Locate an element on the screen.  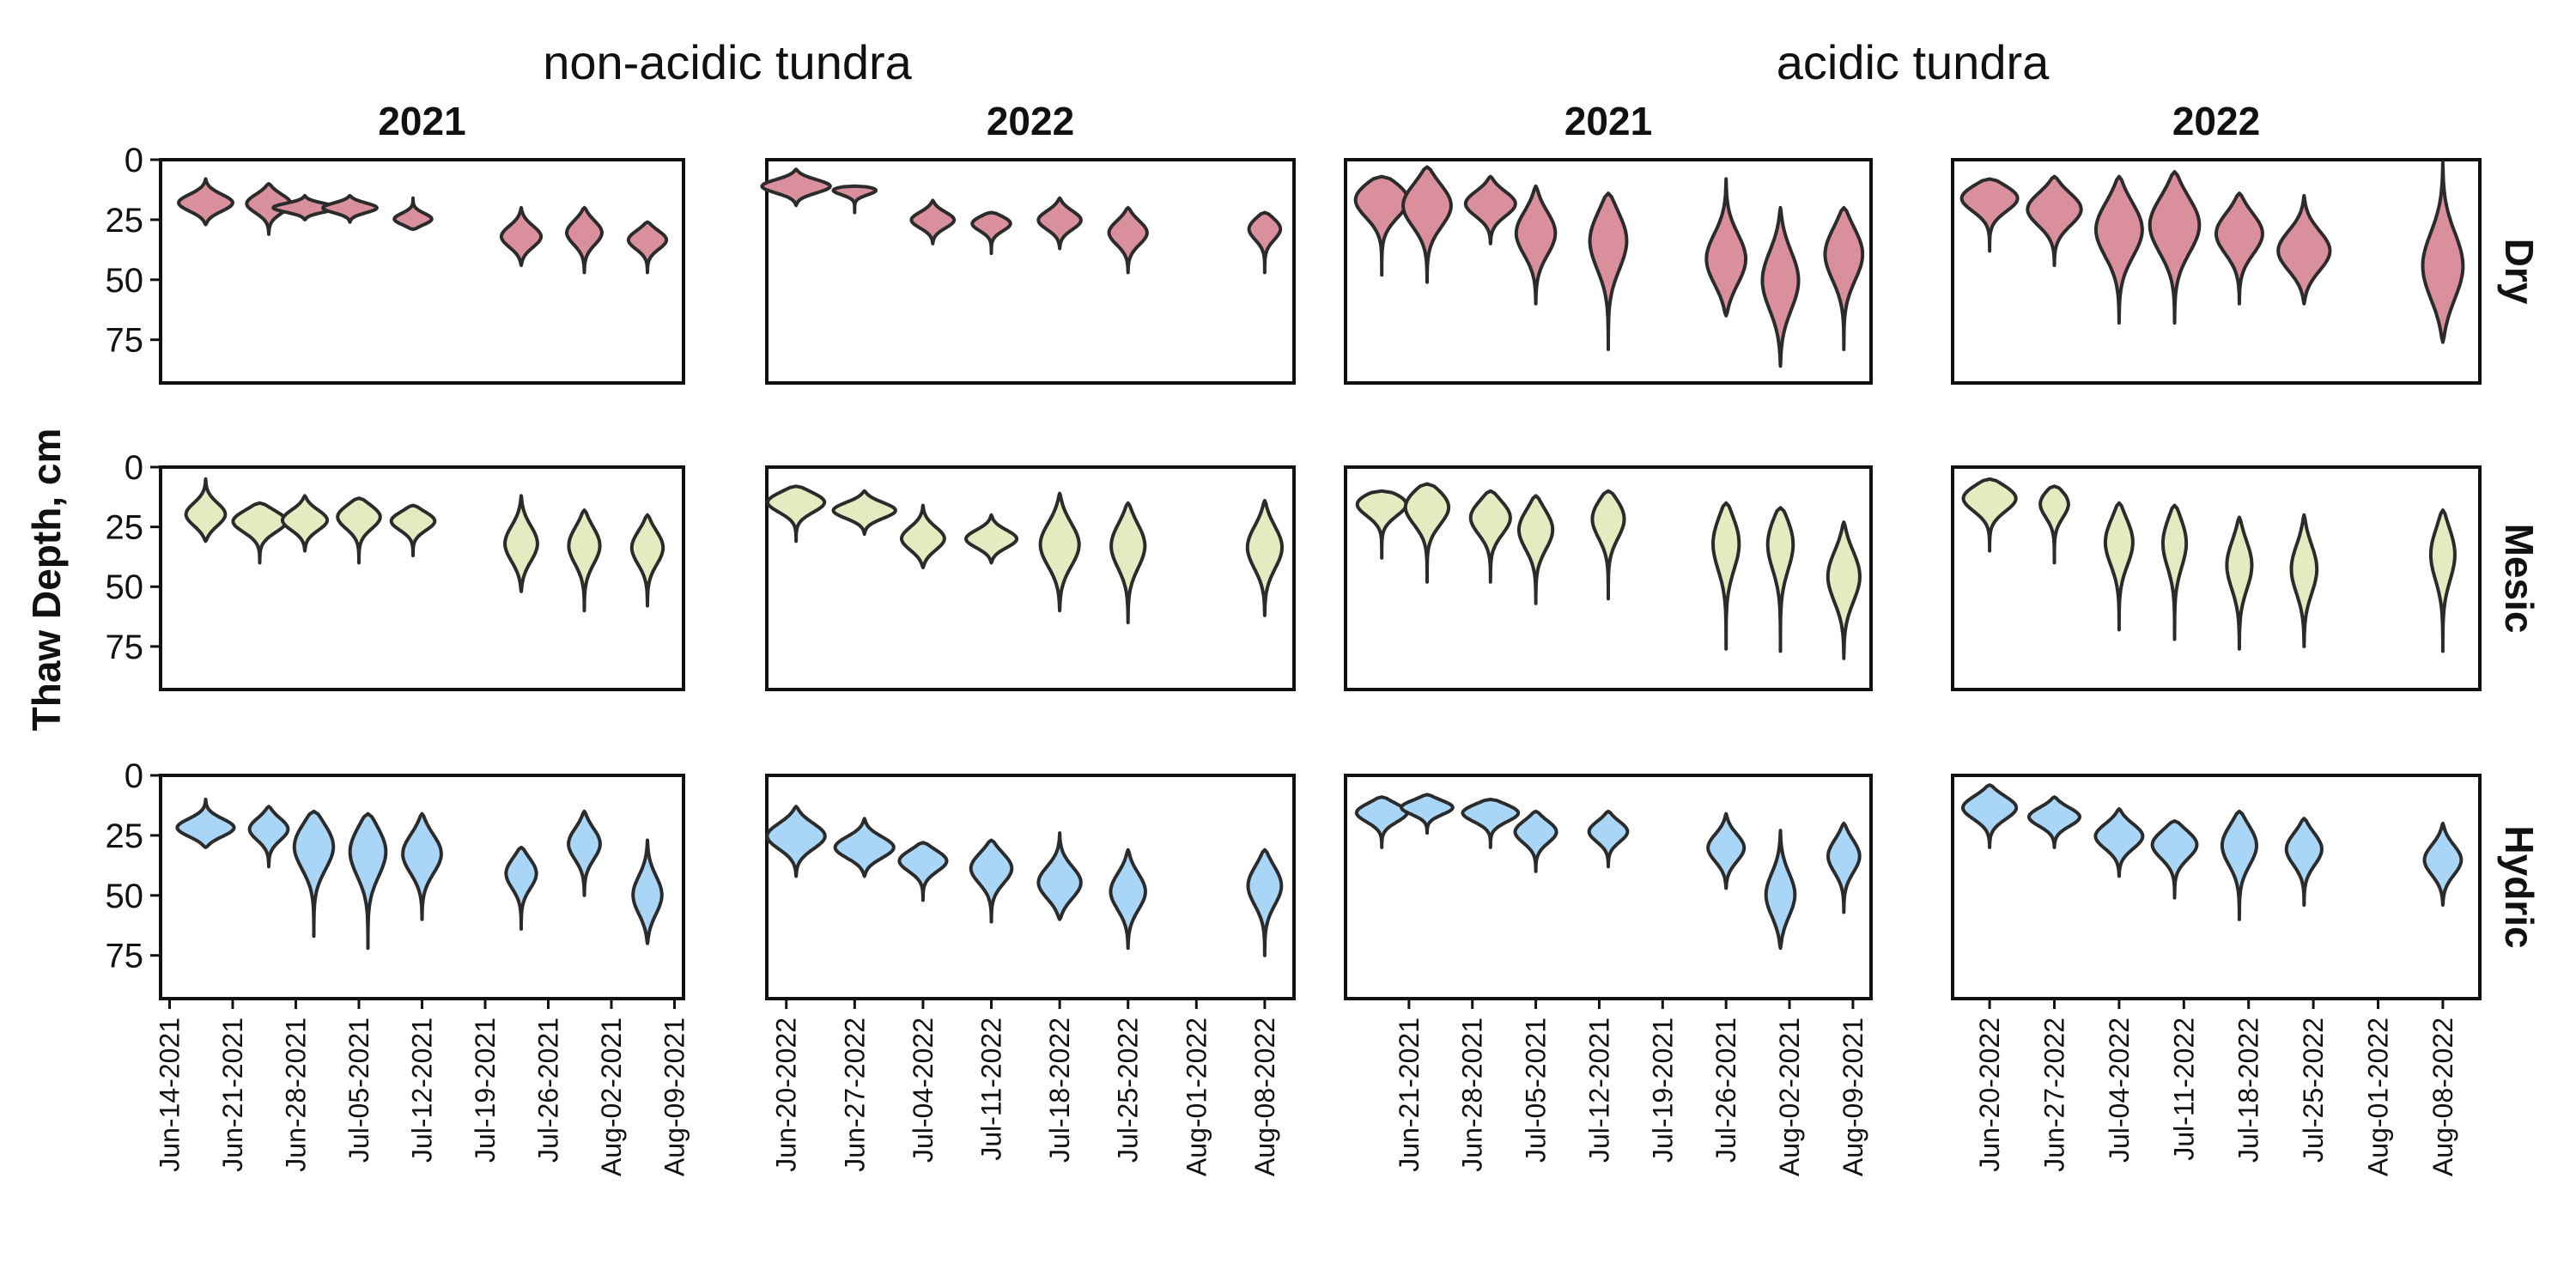
x-tick-label: Jul-25-2022 is located at coordinates (2313, 1090).